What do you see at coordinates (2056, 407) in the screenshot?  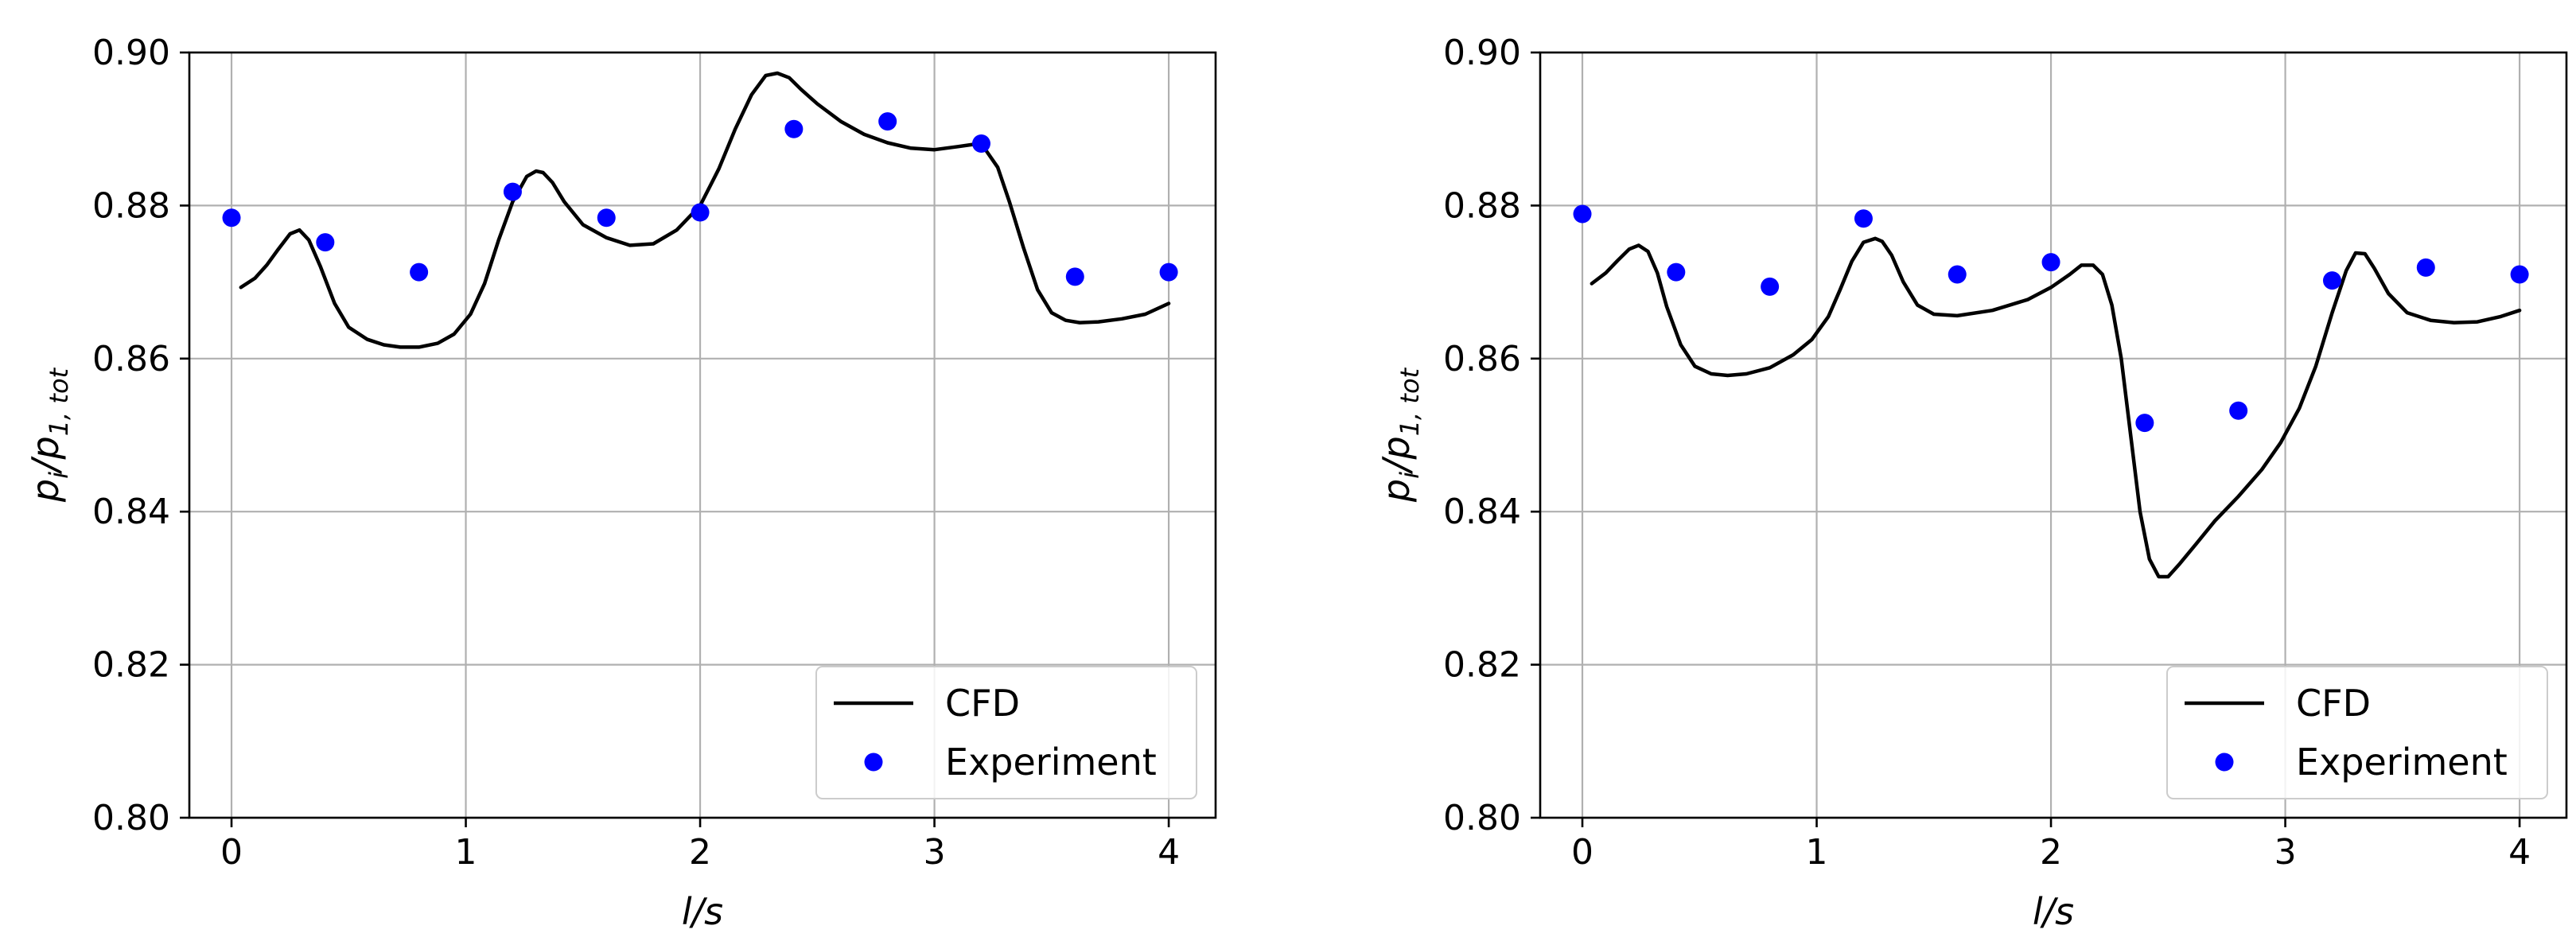 I see `right-cfd-line` at bounding box center [2056, 407].